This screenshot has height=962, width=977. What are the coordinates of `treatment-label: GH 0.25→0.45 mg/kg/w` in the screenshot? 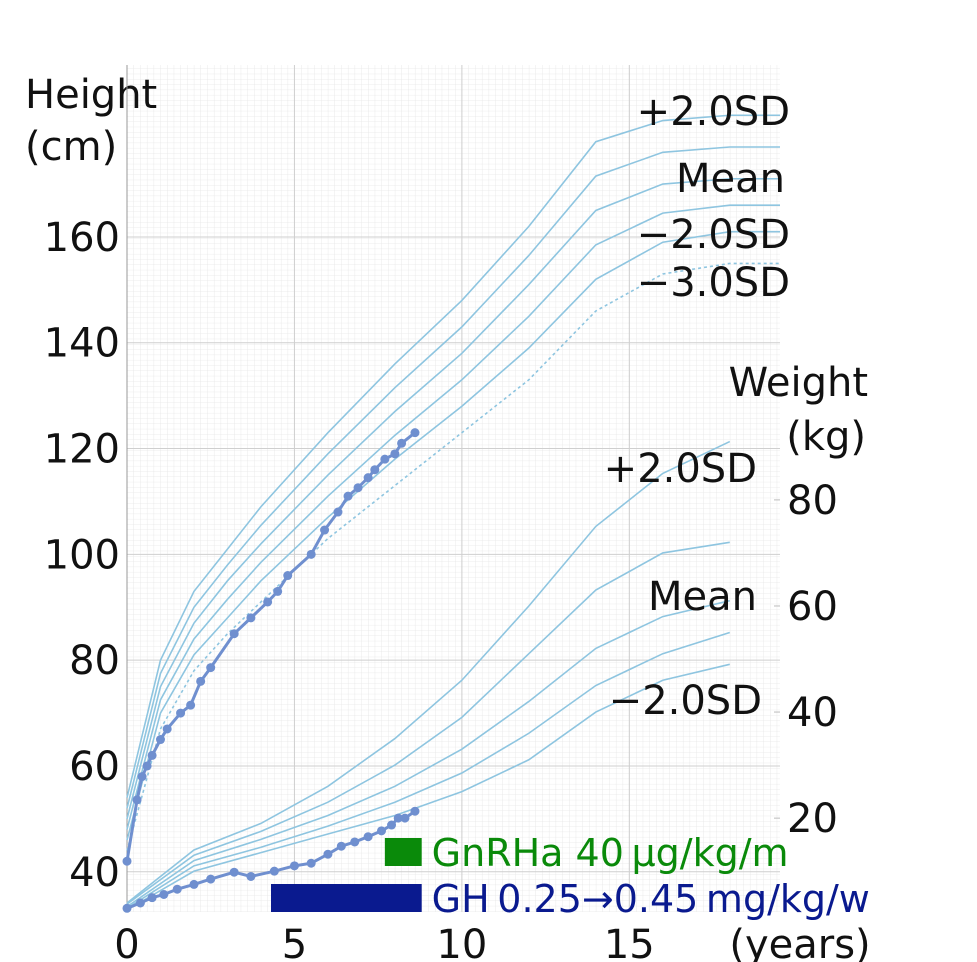 It's located at (651, 899).